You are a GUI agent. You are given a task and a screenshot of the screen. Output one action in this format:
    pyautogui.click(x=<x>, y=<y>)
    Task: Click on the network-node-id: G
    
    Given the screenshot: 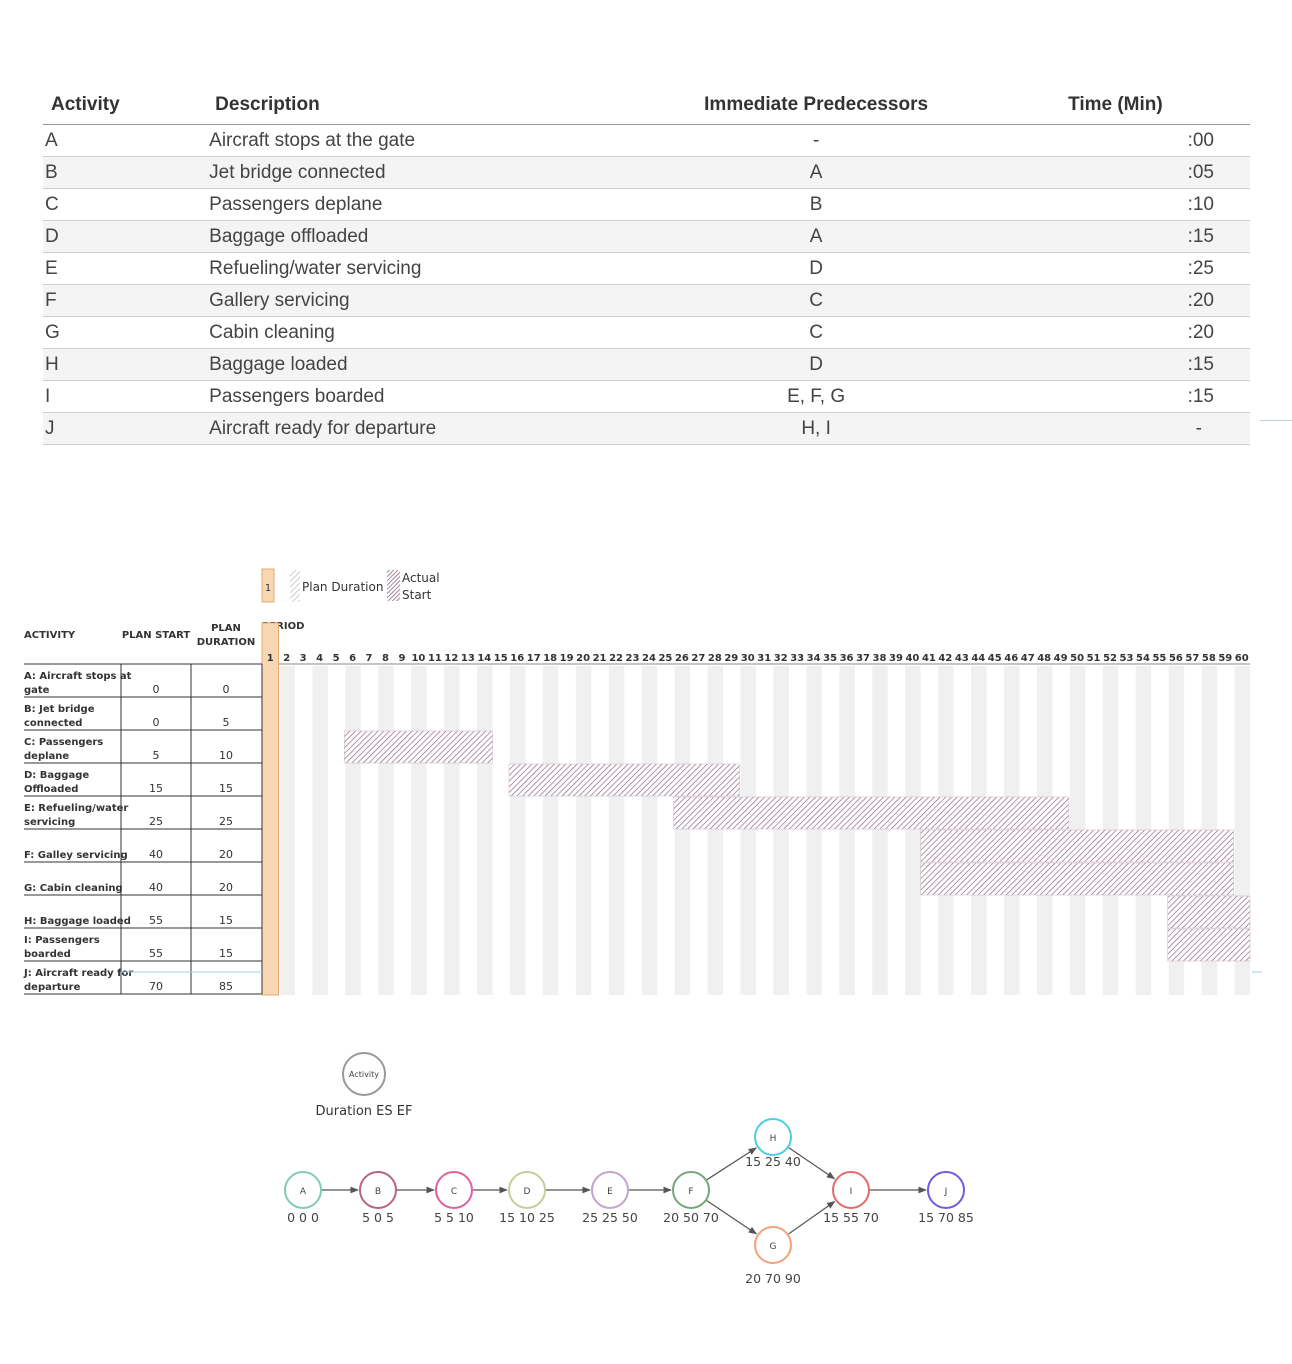 What is the action you would take?
    pyautogui.click(x=773, y=1247)
    